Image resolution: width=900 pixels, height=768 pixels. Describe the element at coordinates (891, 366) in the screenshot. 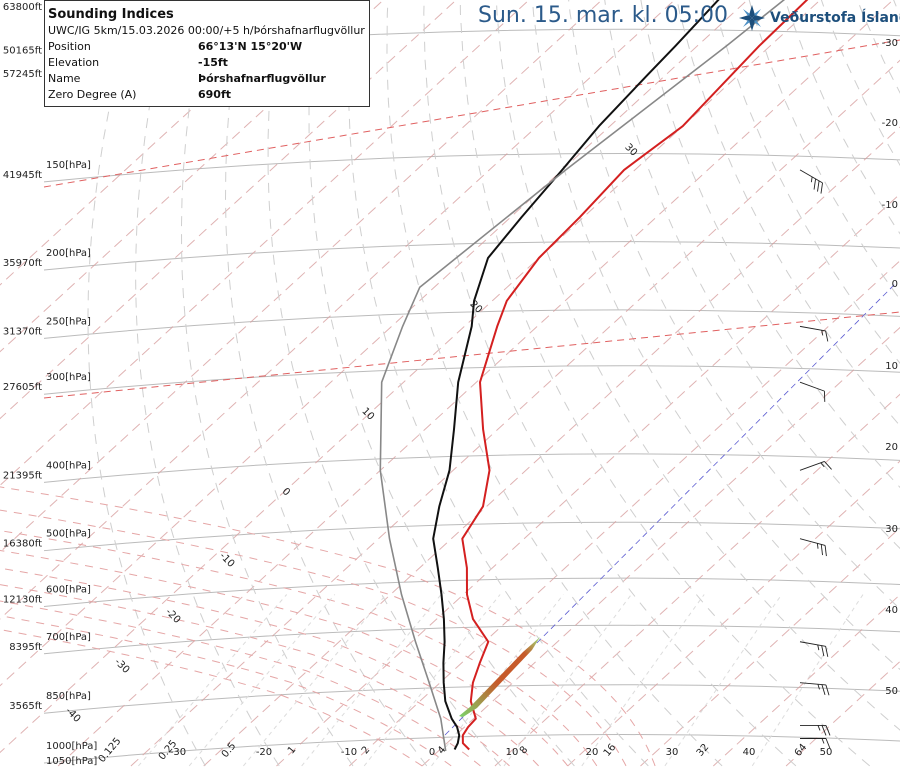

I see `right-temp-label: 10` at that location.